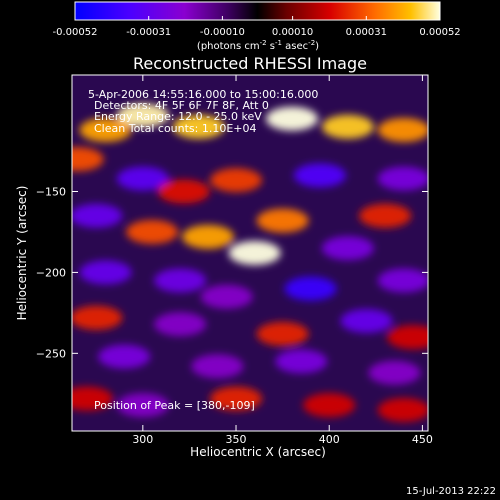 Image resolution: width=500 pixels, height=500 pixels. I want to click on y-tick-label: −250, so click(51, 353).